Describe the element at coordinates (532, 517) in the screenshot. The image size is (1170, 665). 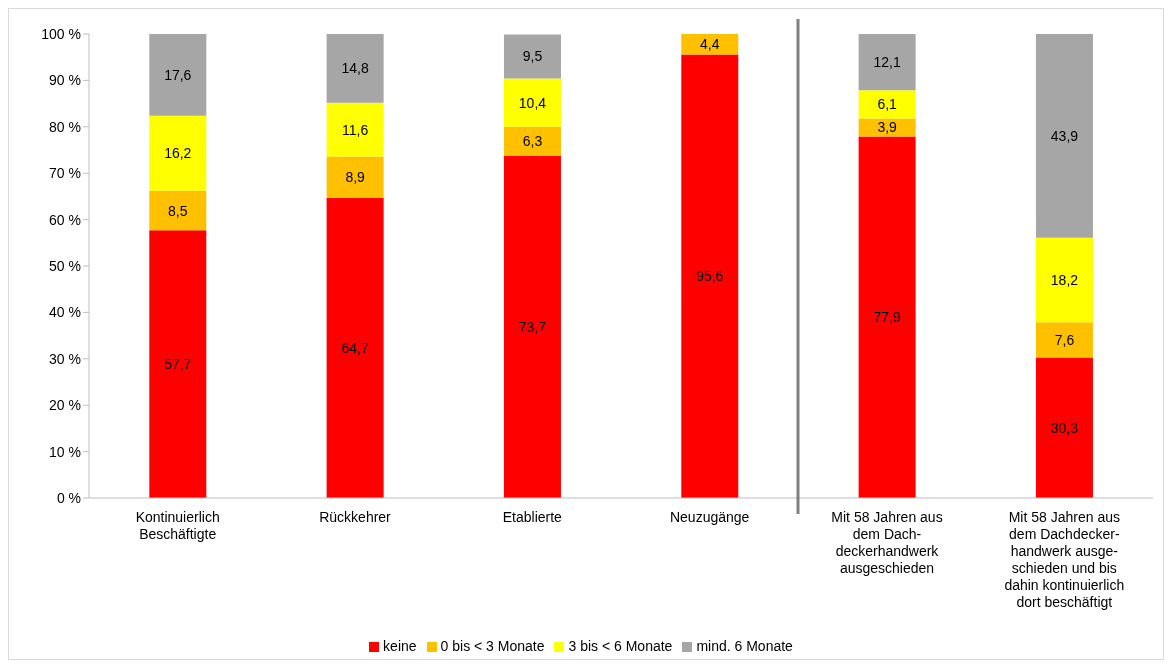
I see `x-tick-label: Etablierte` at that location.